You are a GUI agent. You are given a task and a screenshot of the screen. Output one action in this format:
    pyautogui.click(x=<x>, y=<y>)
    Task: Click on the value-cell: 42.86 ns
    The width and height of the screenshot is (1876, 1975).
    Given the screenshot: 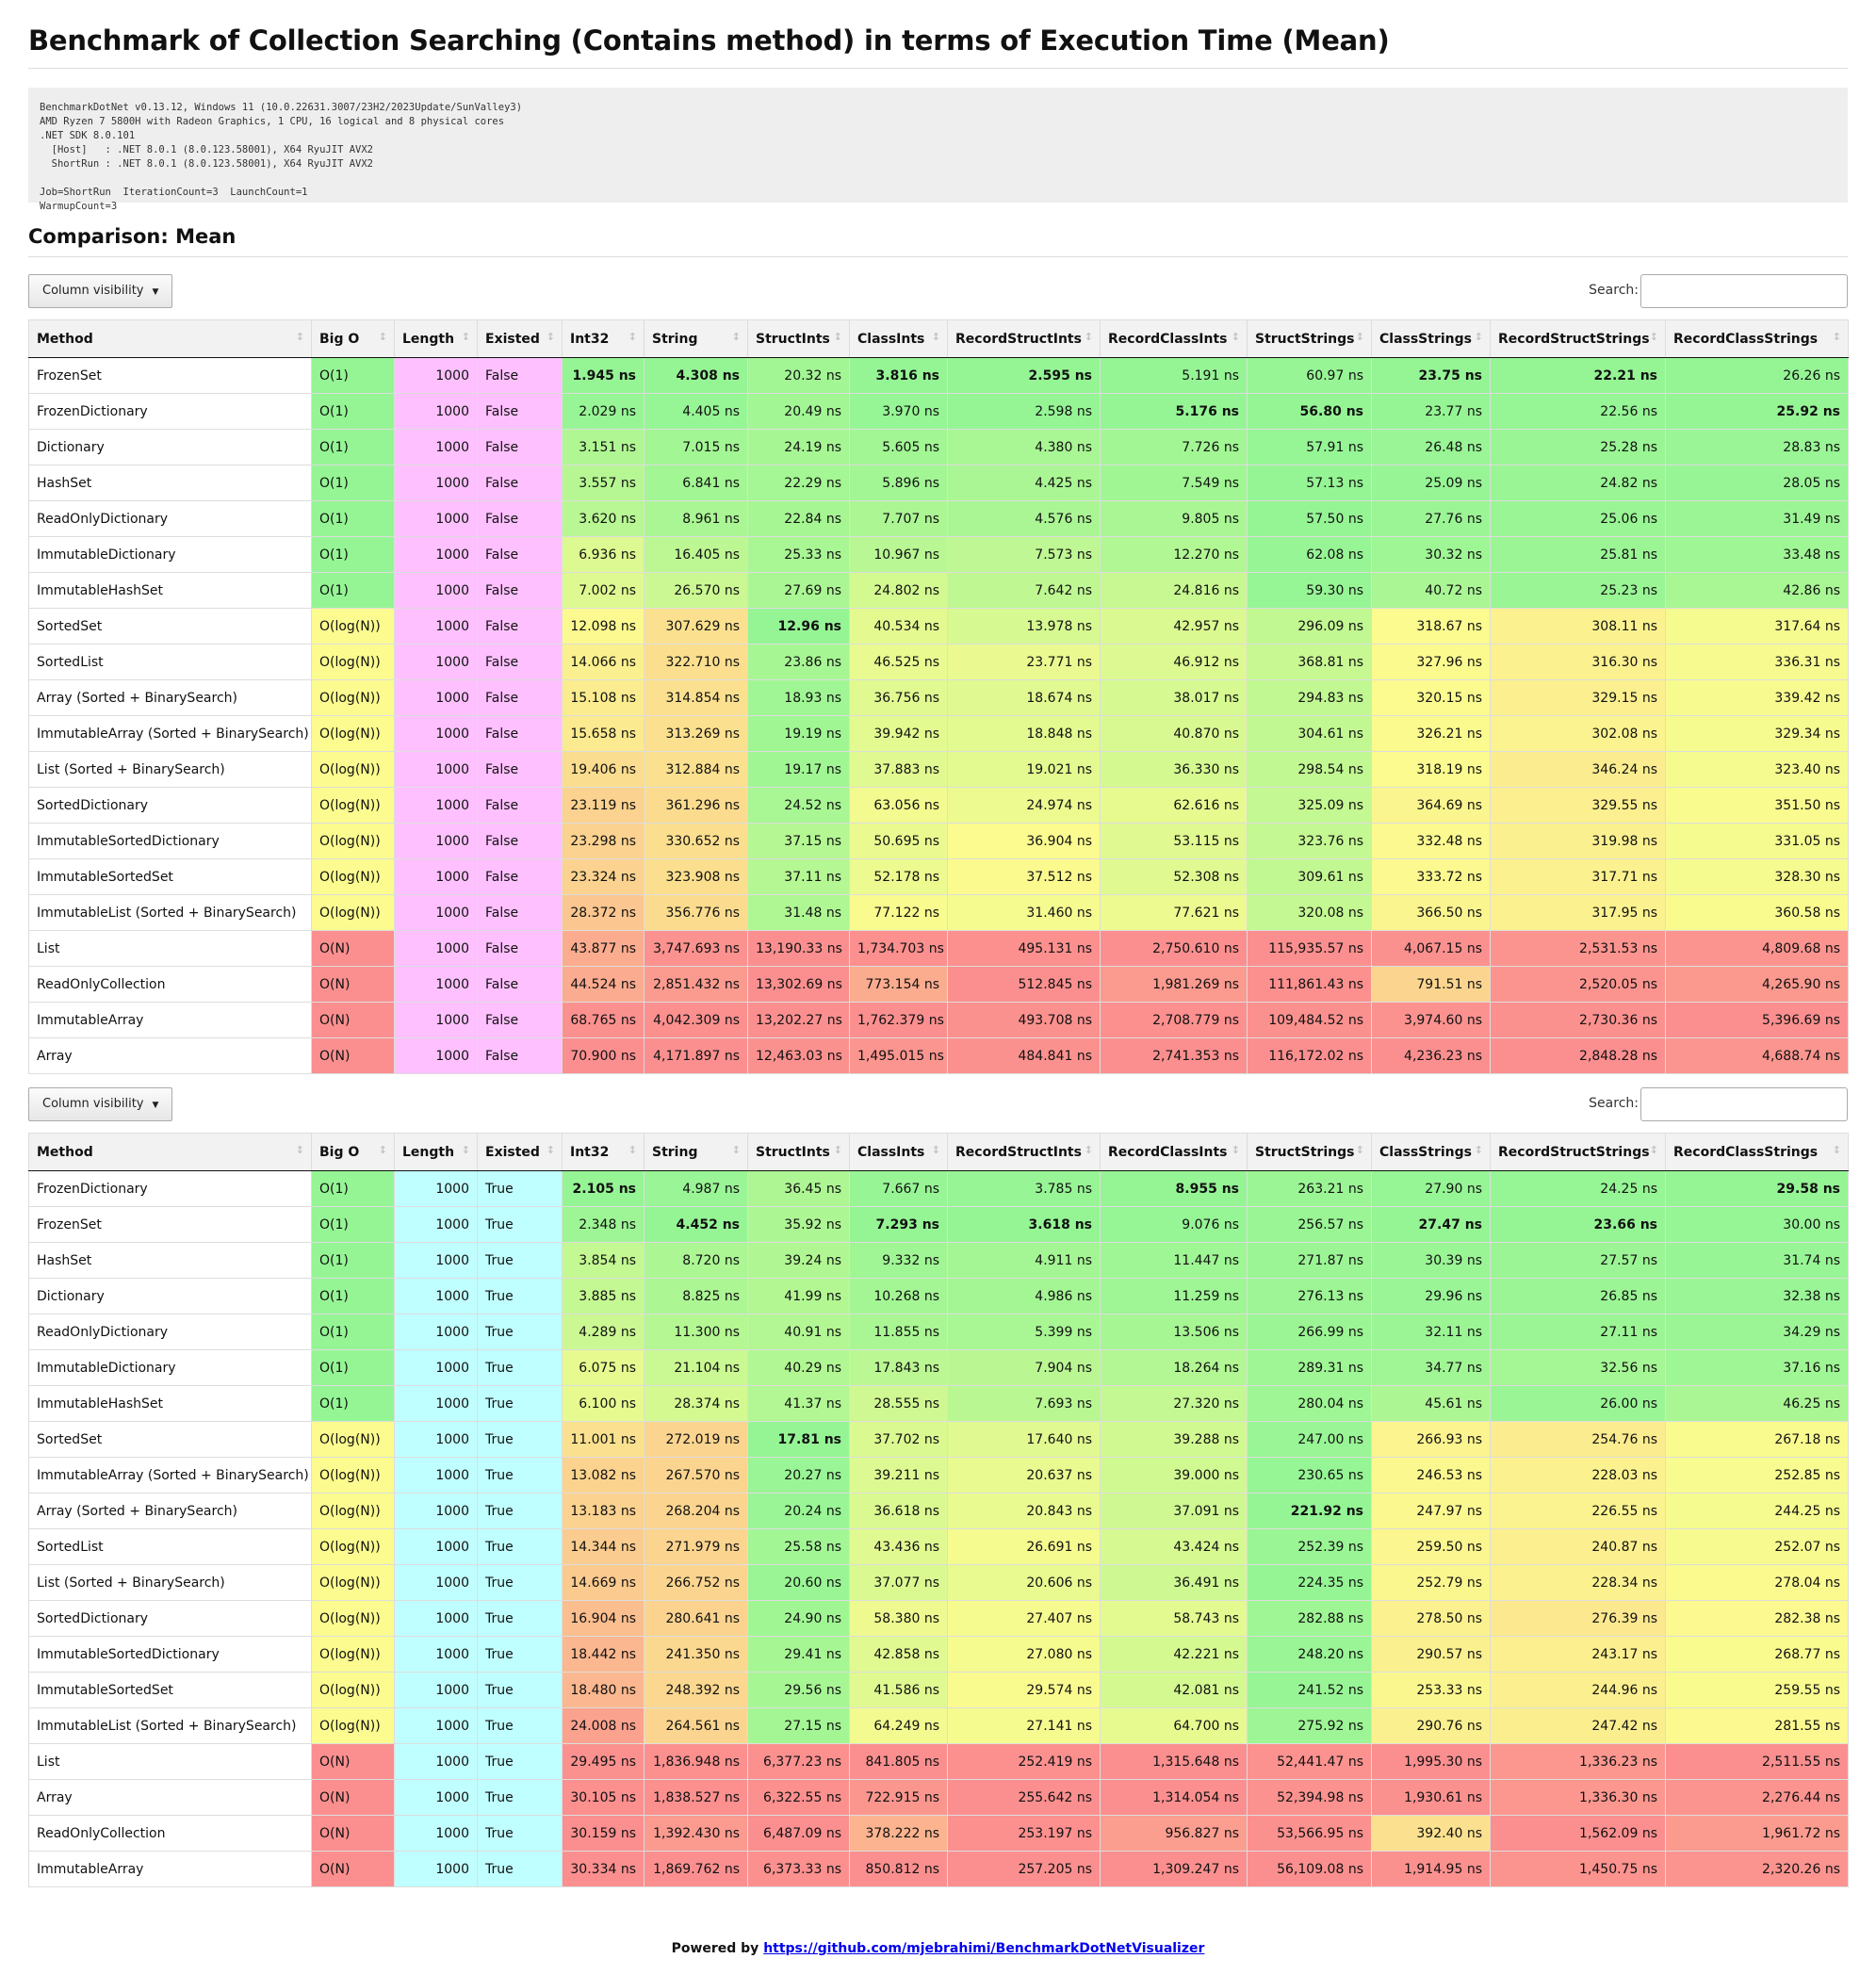 What is the action you would take?
    pyautogui.click(x=1757, y=590)
    